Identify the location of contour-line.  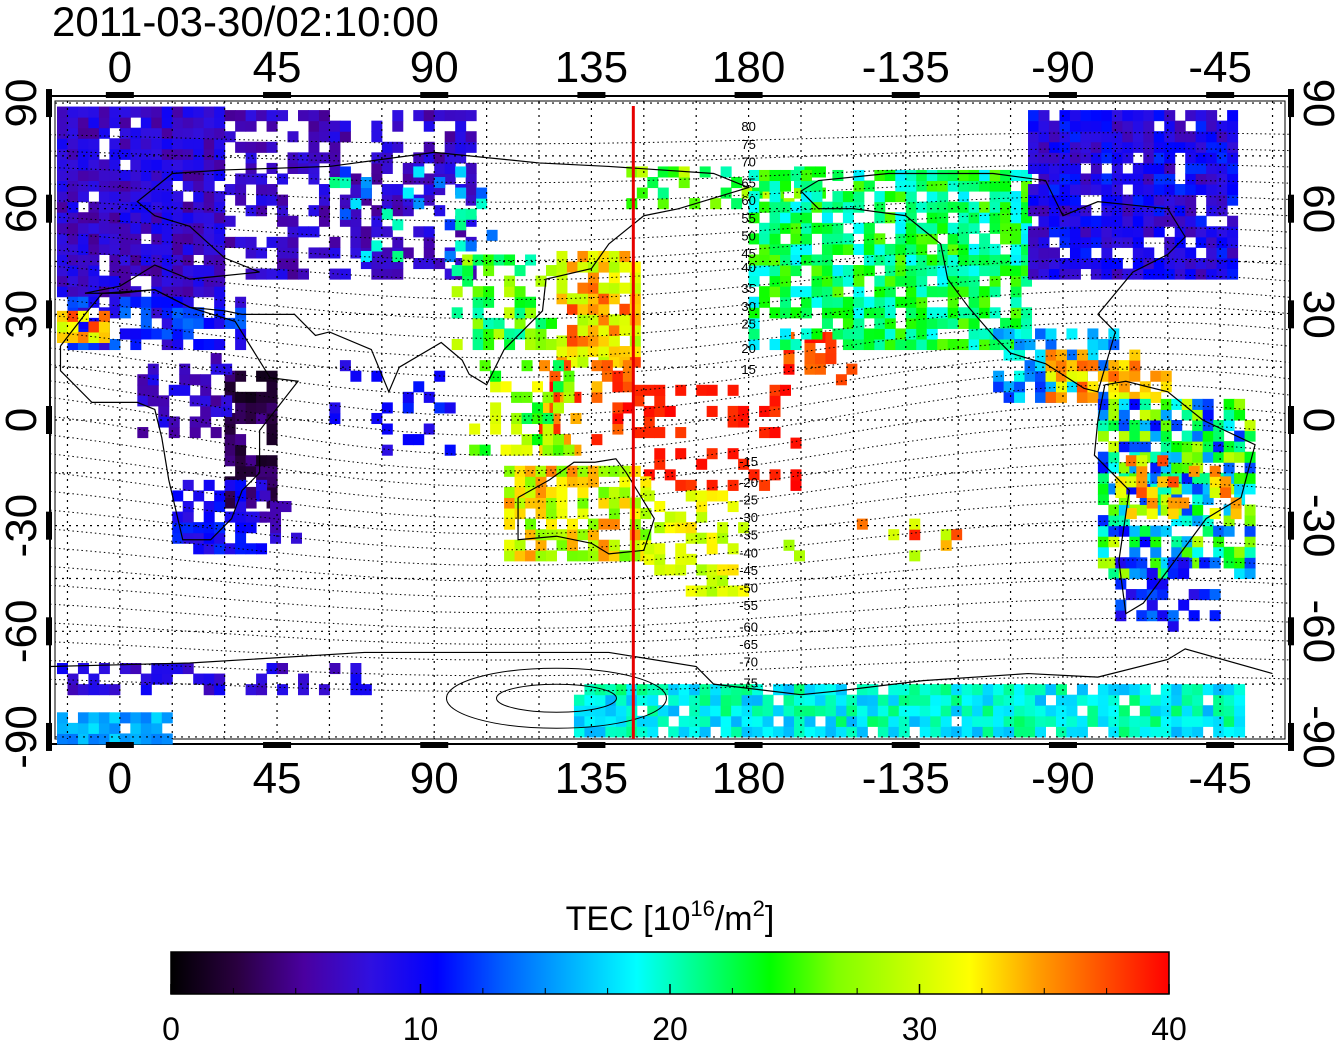
(670, 367).